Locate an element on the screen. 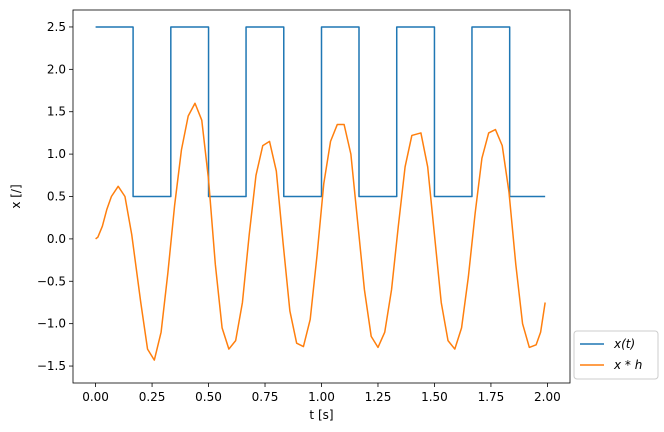 Image resolution: width=664 pixels, height=432 pixels. y-axis-ticks: −1.5 −1.0 −0.5 0.0 0.5 1.0 1.5 2.0 2.5 is located at coordinates (55, 196).